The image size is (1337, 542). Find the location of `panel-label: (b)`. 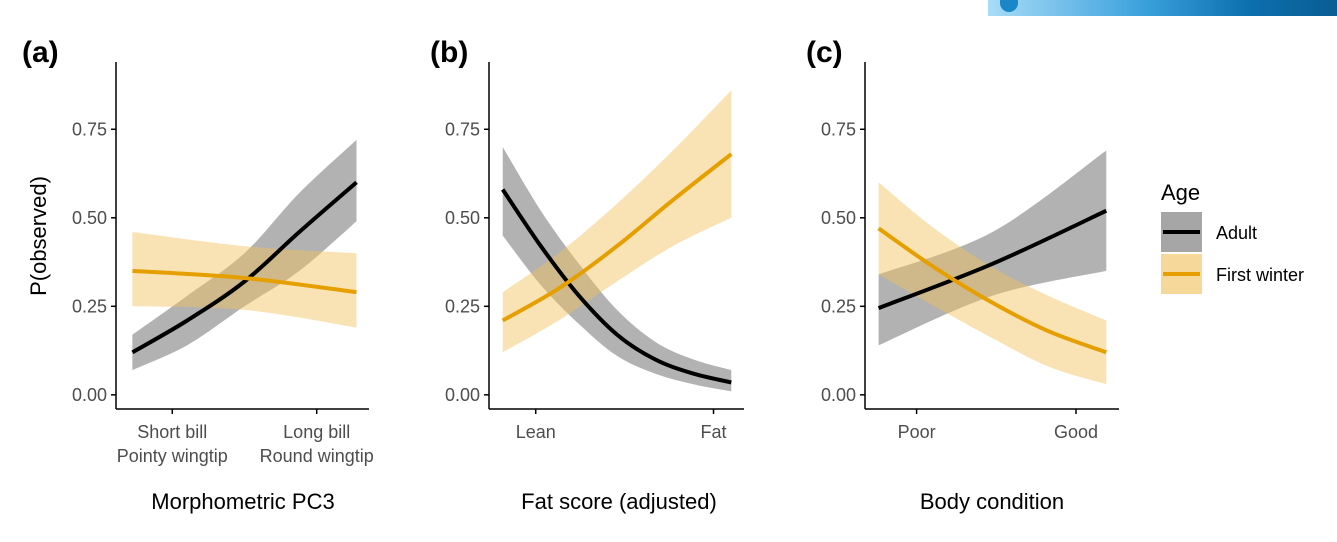

panel-label: (b) is located at coordinates (449, 52).